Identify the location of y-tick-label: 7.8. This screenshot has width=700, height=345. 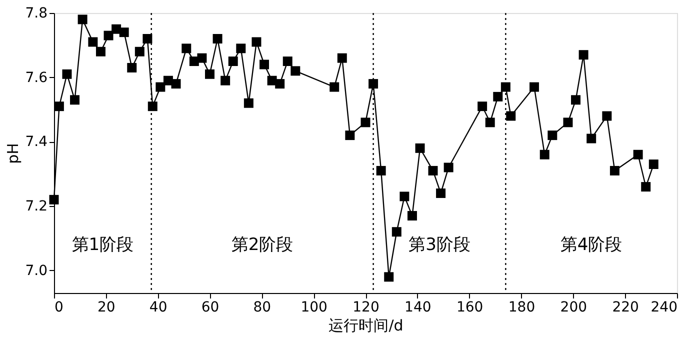
(36, 14).